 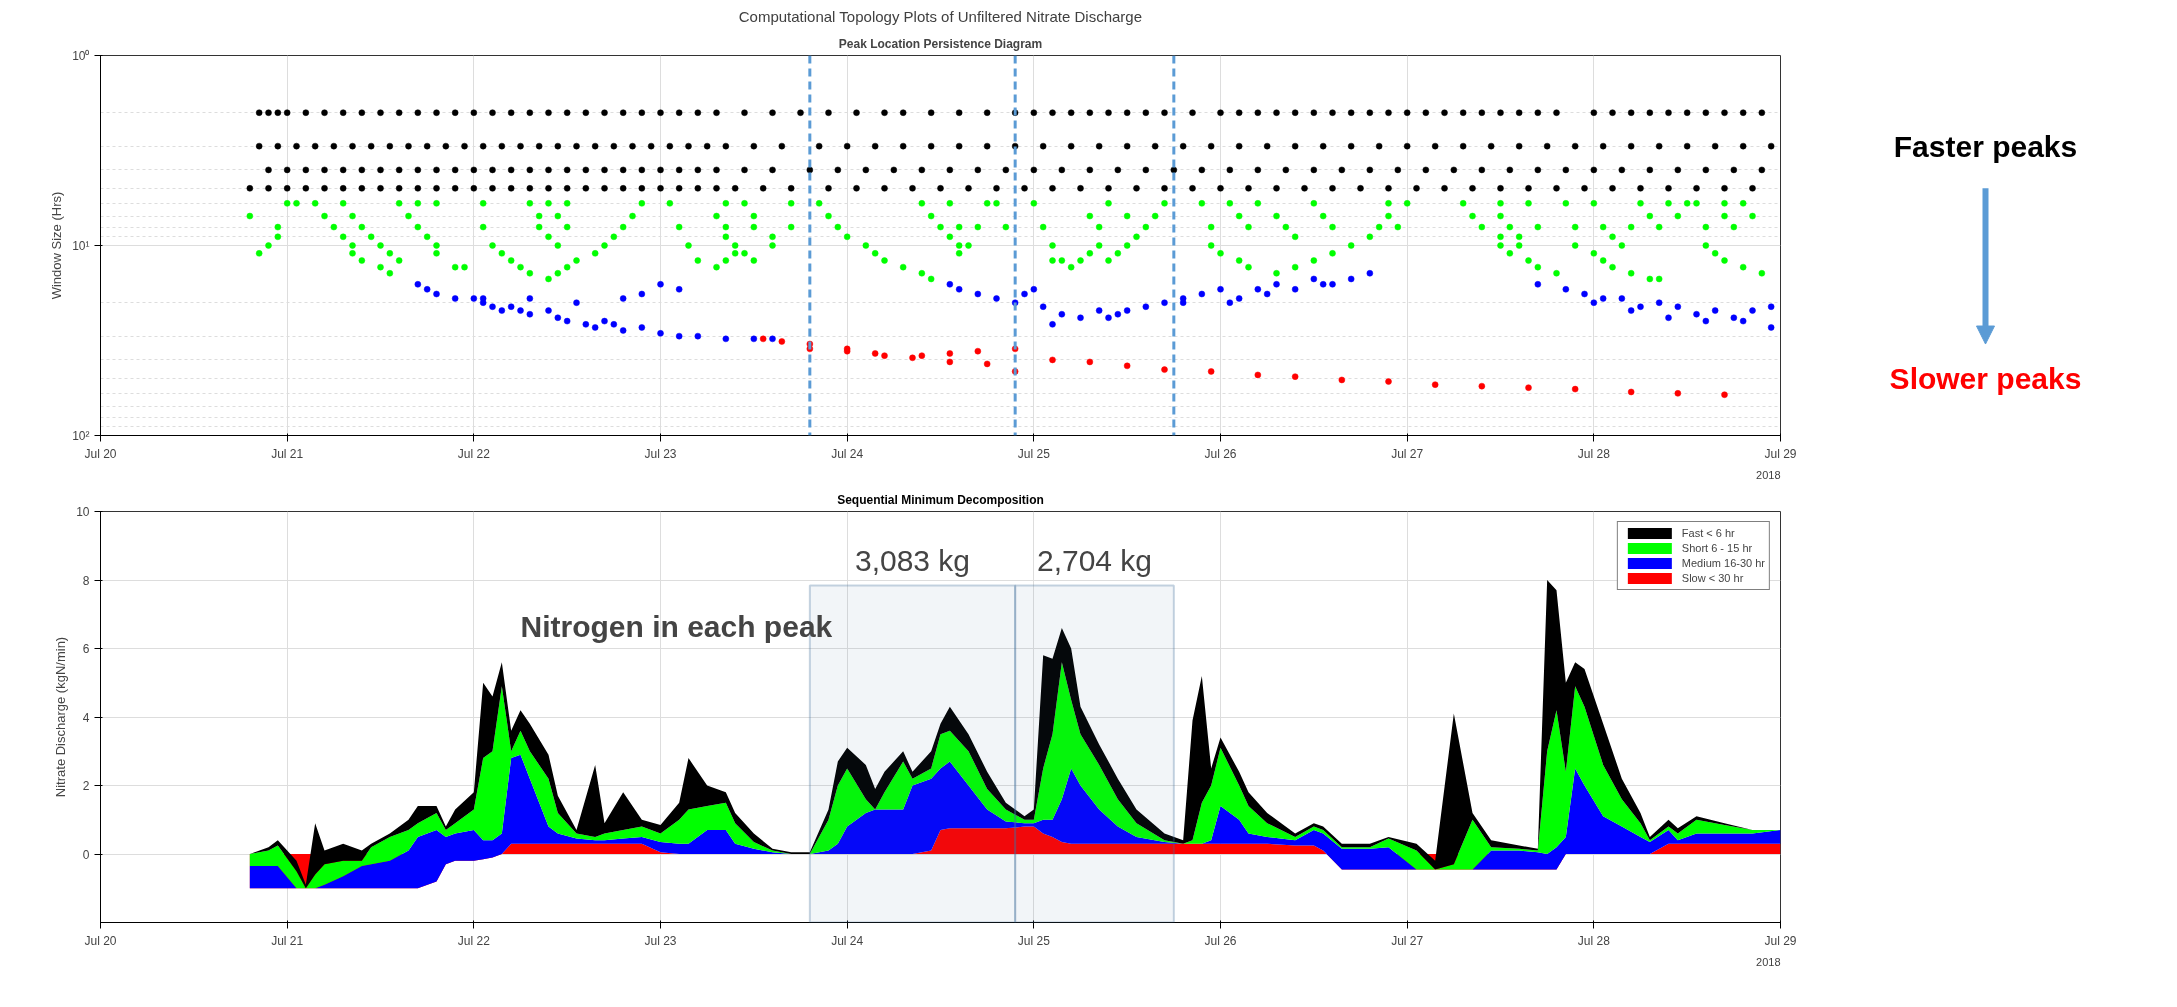 I want to click on y-tick-label: 10, so click(x=83, y=512).